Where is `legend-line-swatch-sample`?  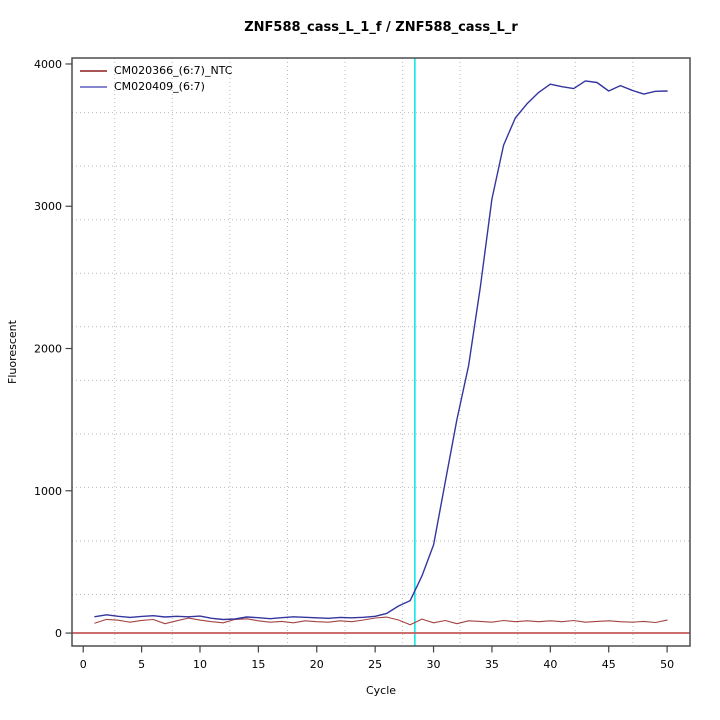
legend-line-swatch-sample is located at coordinates (93, 86).